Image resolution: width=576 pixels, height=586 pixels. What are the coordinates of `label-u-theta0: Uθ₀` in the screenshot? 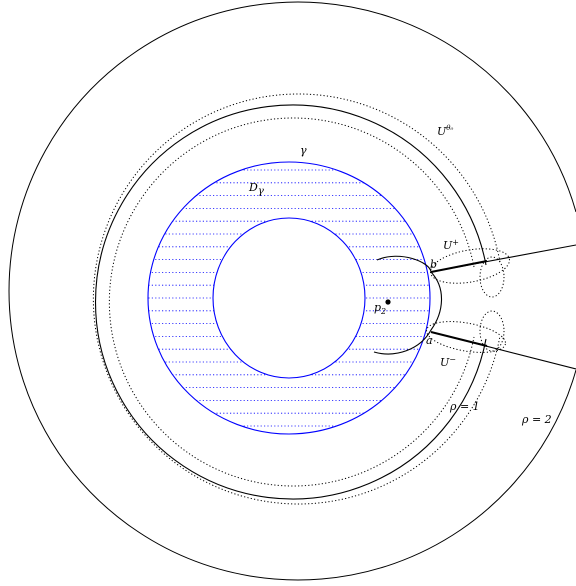 It's located at (445, 131).